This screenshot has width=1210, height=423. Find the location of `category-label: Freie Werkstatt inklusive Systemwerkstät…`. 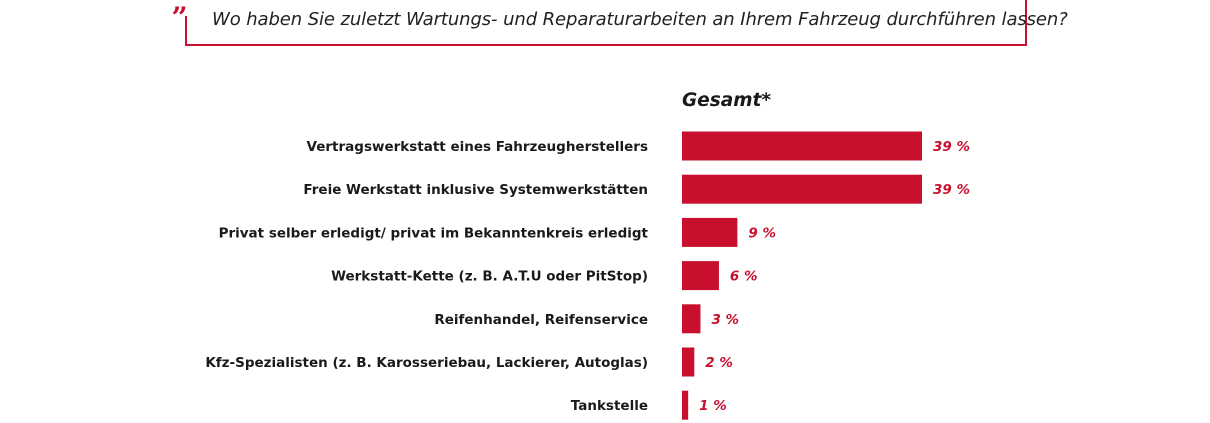

category-label: Freie Werkstatt inklusive Systemwerkstät… is located at coordinates (475, 190).